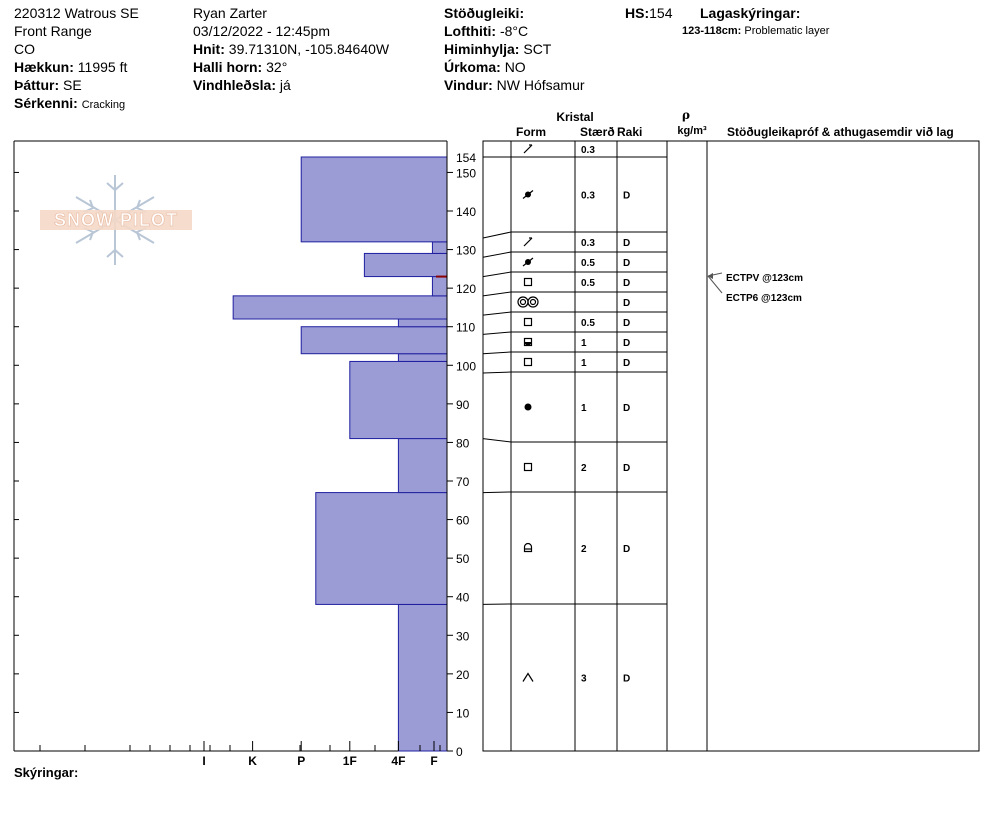 This screenshot has width=994, height=840. What do you see at coordinates (433, 761) in the screenshot?
I see `hardness-tick-label: F` at bounding box center [433, 761].